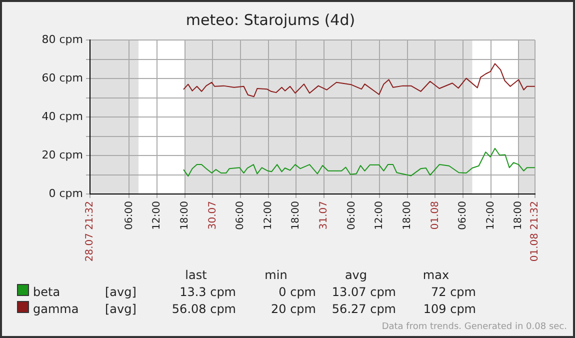 This screenshot has width=575, height=338. What do you see at coordinates (212, 215) in the screenshot?
I see `x-tick-label: 30.07` at bounding box center [212, 215].